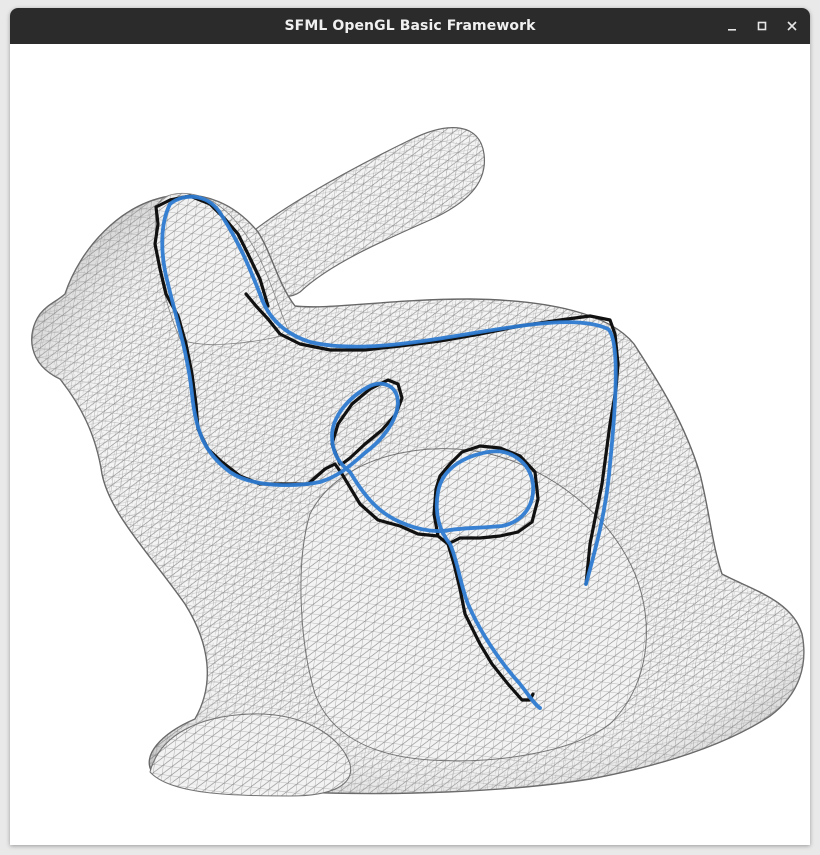 The width and height of the screenshot is (820, 855). What do you see at coordinates (732, 30) in the screenshot?
I see `minimize-icon` at bounding box center [732, 30].